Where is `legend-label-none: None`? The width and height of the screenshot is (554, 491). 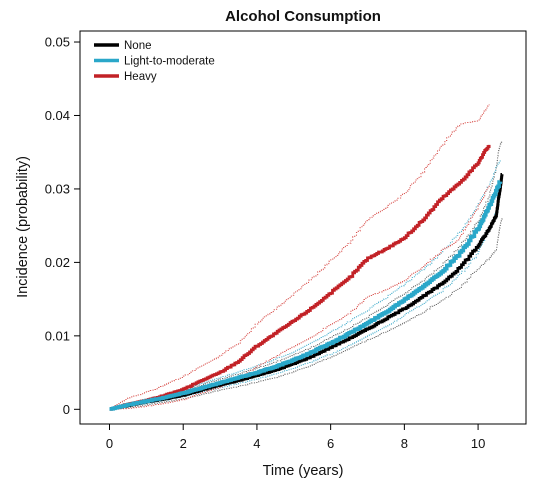 legend-label-none: None is located at coordinates (138, 46).